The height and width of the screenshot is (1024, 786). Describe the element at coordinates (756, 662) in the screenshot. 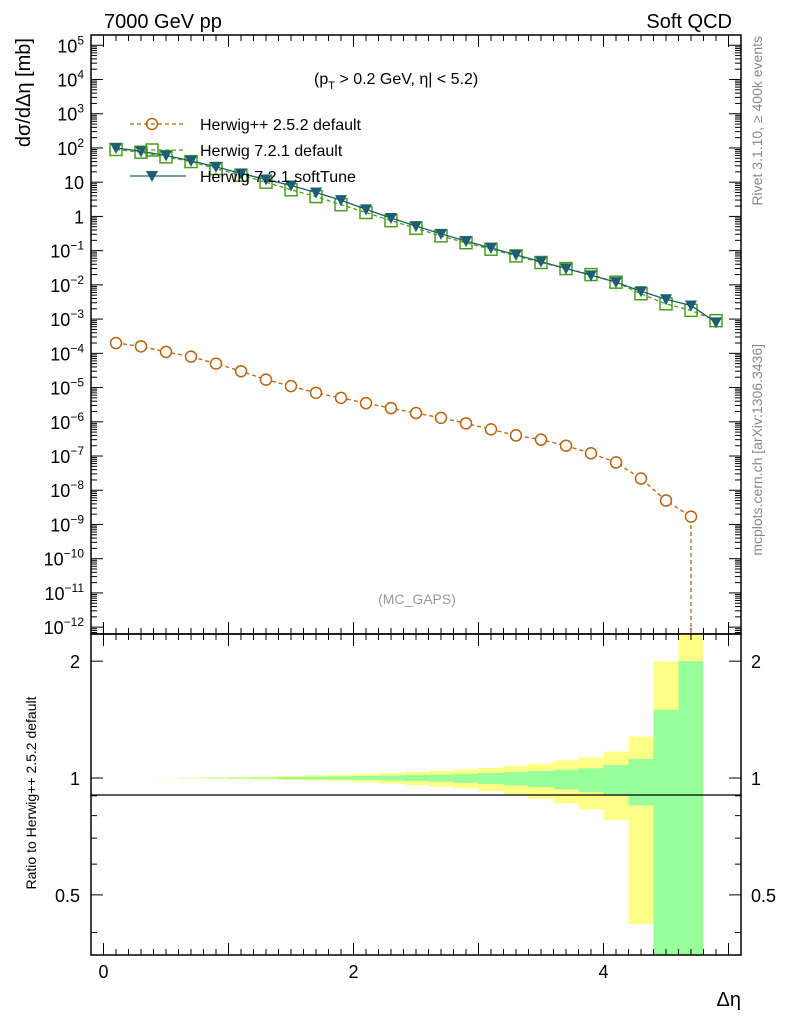

I see `ratio-y-tick-label-right: 2` at that location.